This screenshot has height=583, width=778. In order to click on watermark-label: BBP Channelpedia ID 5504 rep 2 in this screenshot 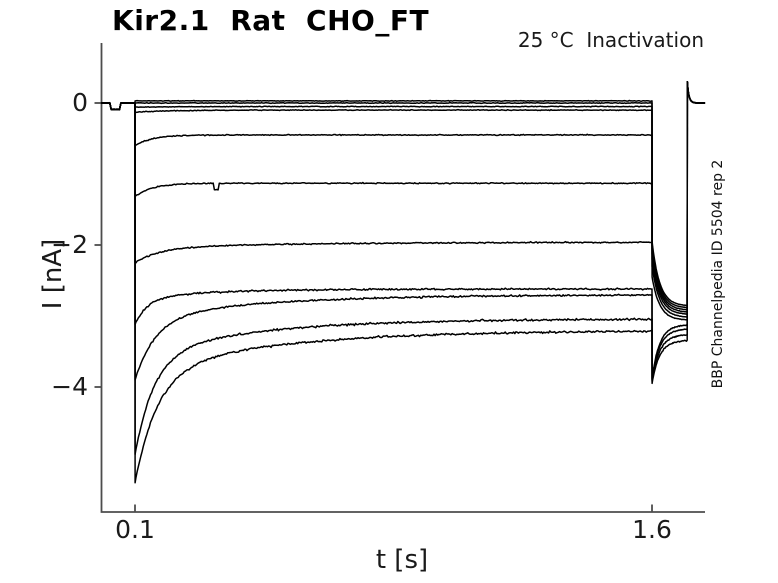, I will do `click(718, 274)`.